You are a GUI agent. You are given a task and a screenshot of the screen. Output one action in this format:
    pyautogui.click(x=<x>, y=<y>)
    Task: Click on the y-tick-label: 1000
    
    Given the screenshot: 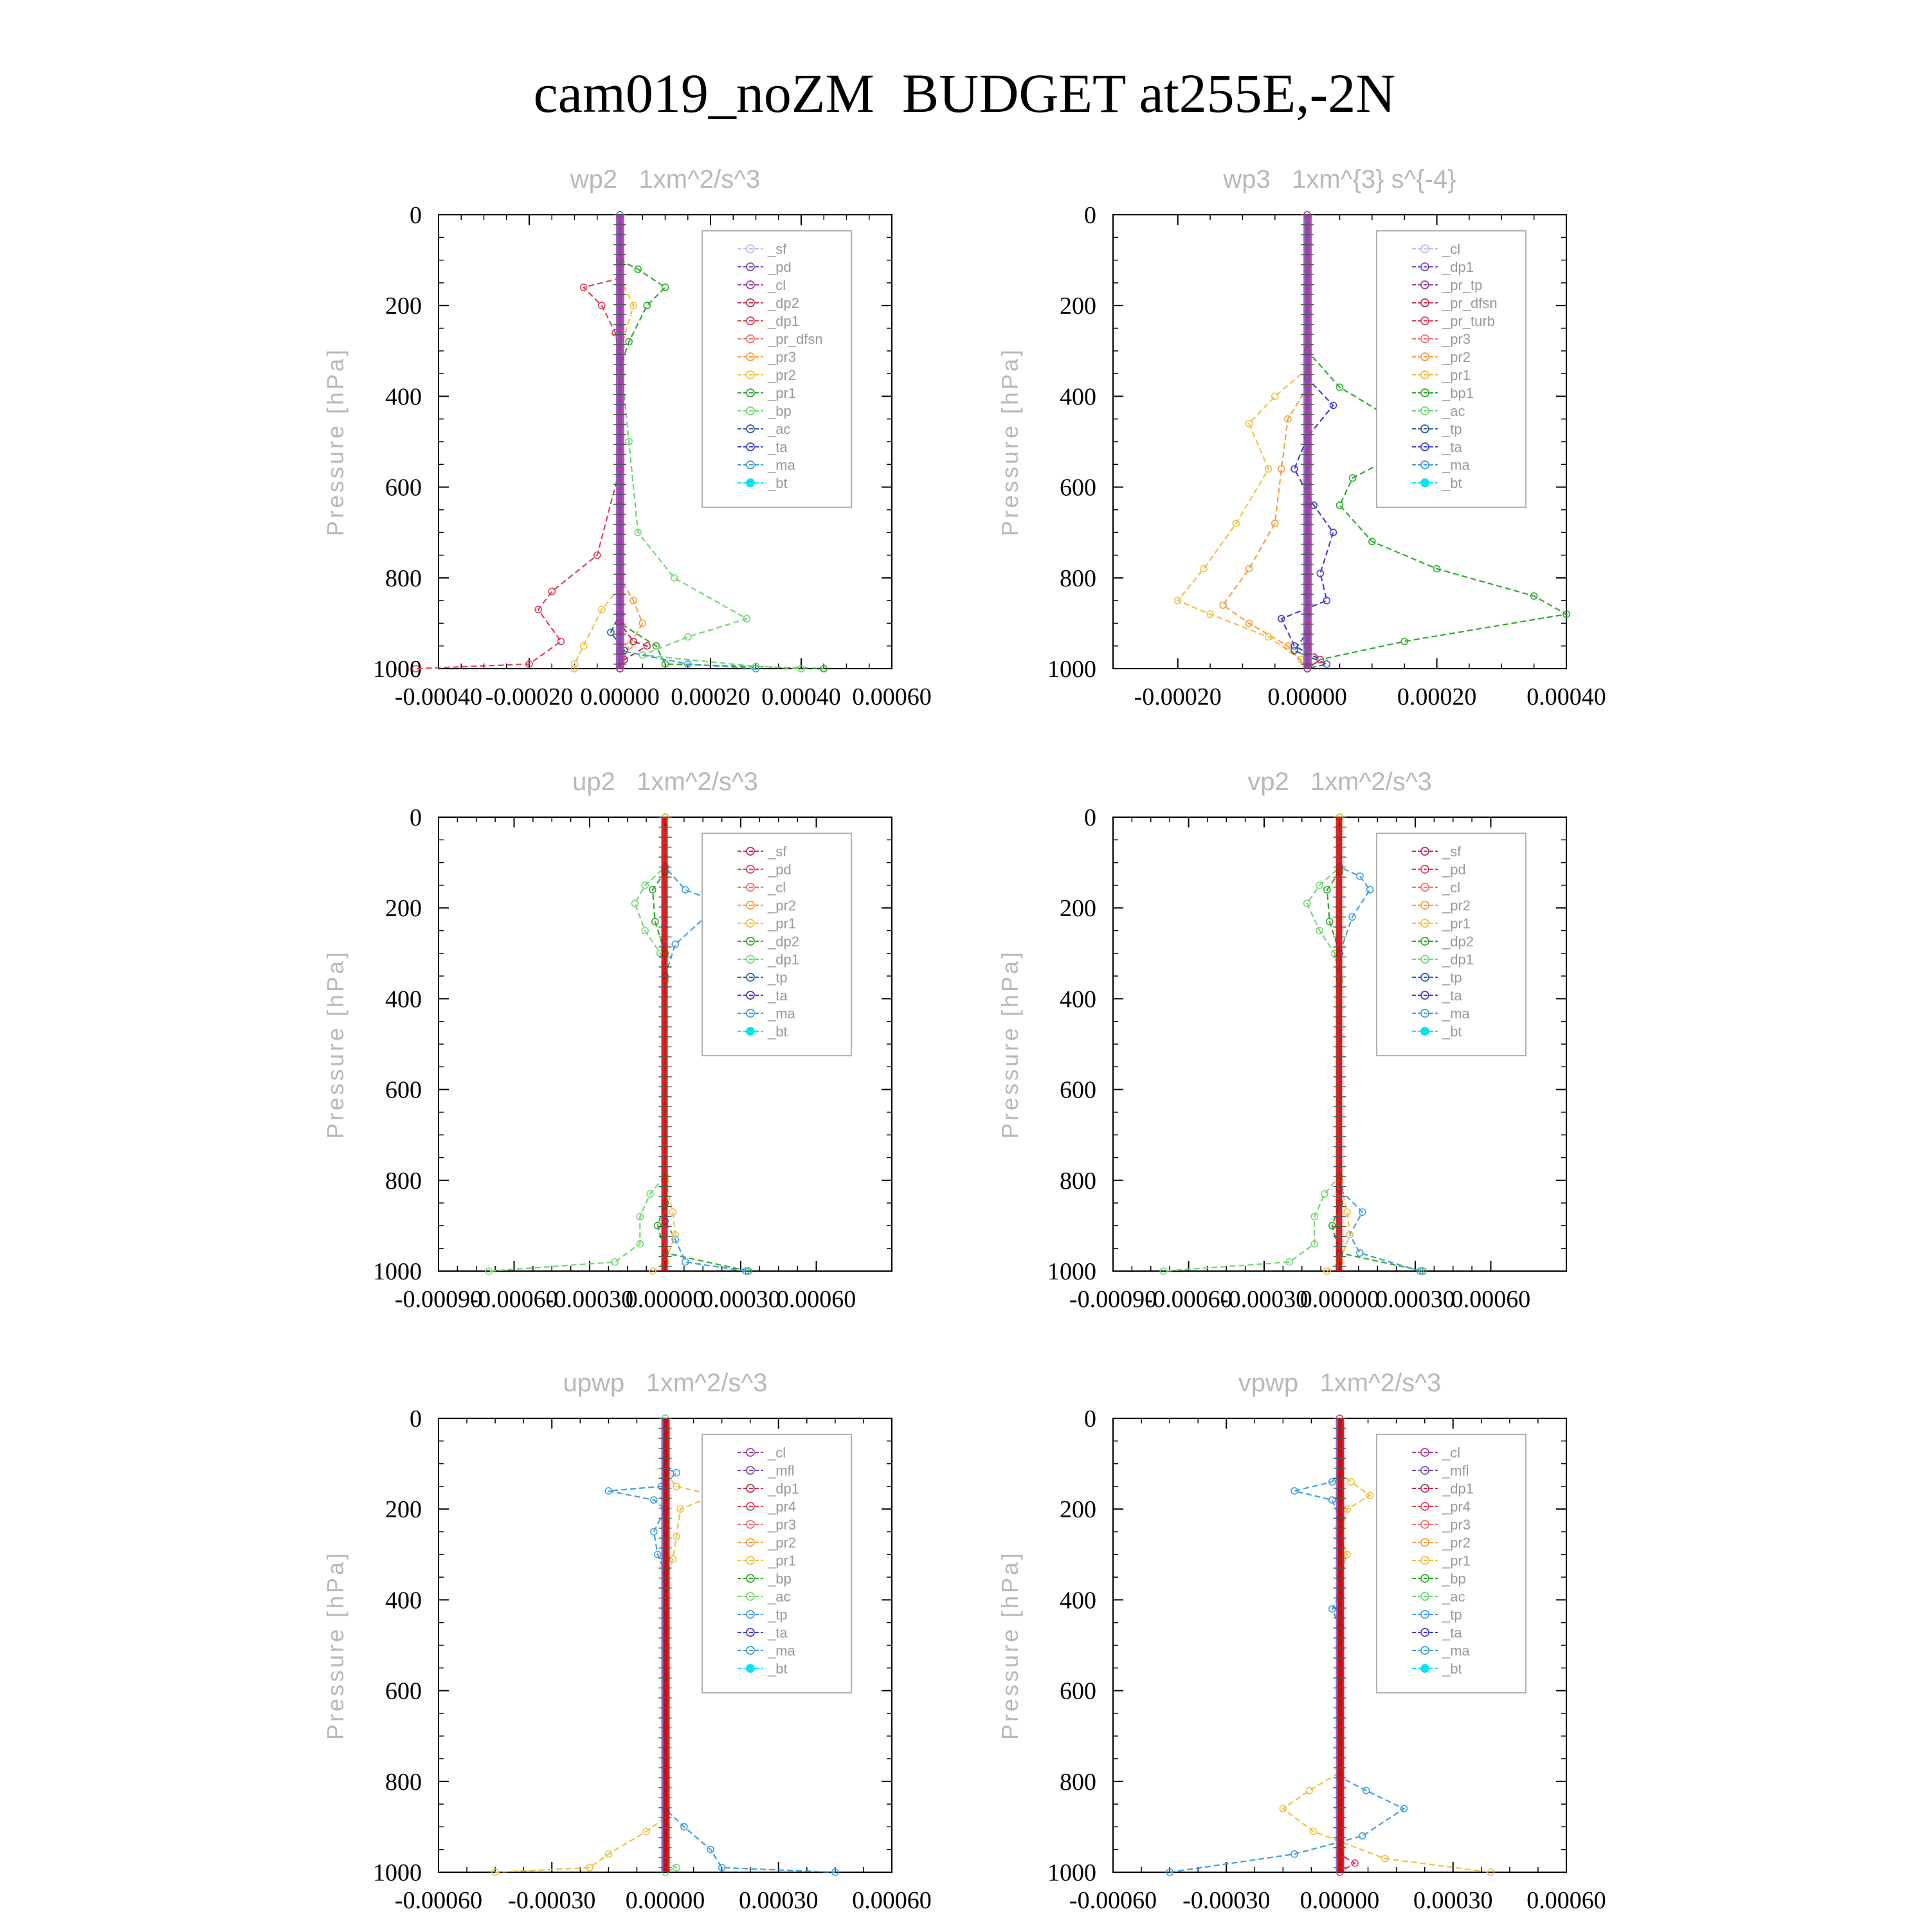 What is the action you would take?
    pyautogui.click(x=397, y=1271)
    